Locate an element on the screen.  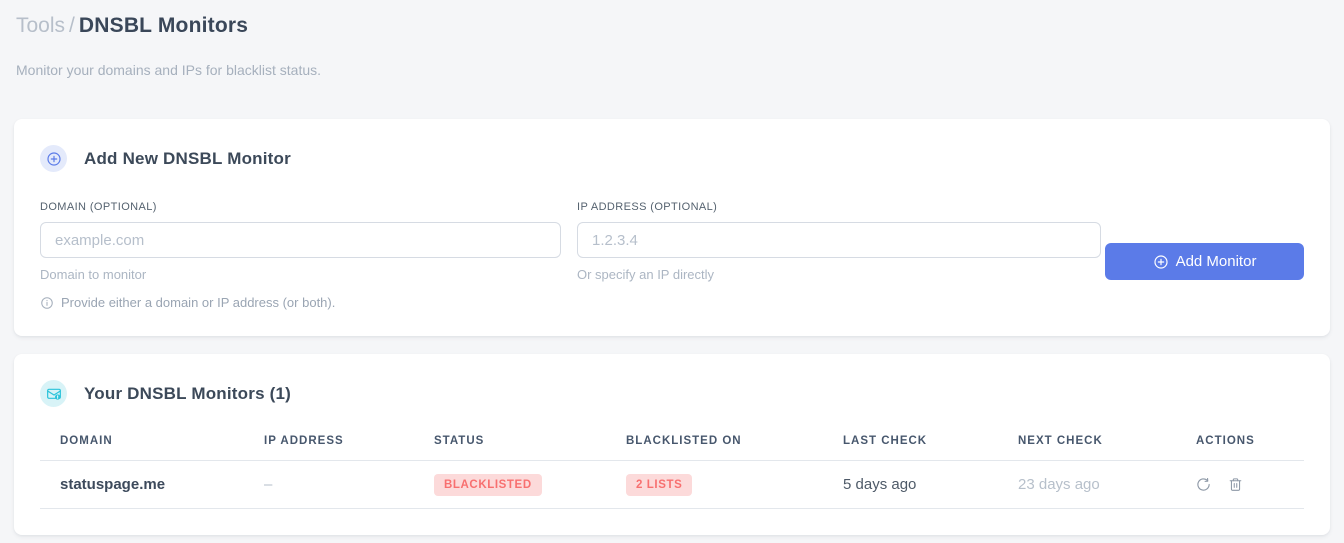
breadcrumb: Tools / DNSBL Monitors is located at coordinates (672, 26).